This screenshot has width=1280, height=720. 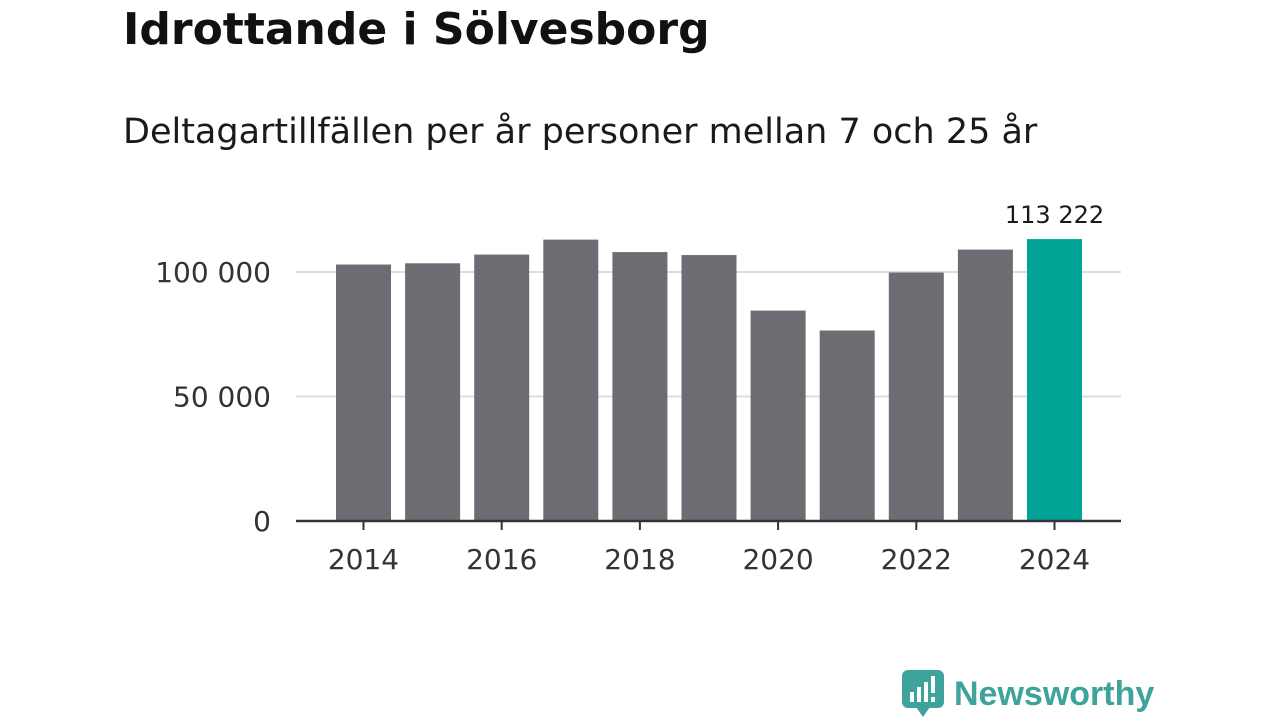 What do you see at coordinates (1054, 215) in the screenshot?
I see `bar-value-label: 113 222` at bounding box center [1054, 215].